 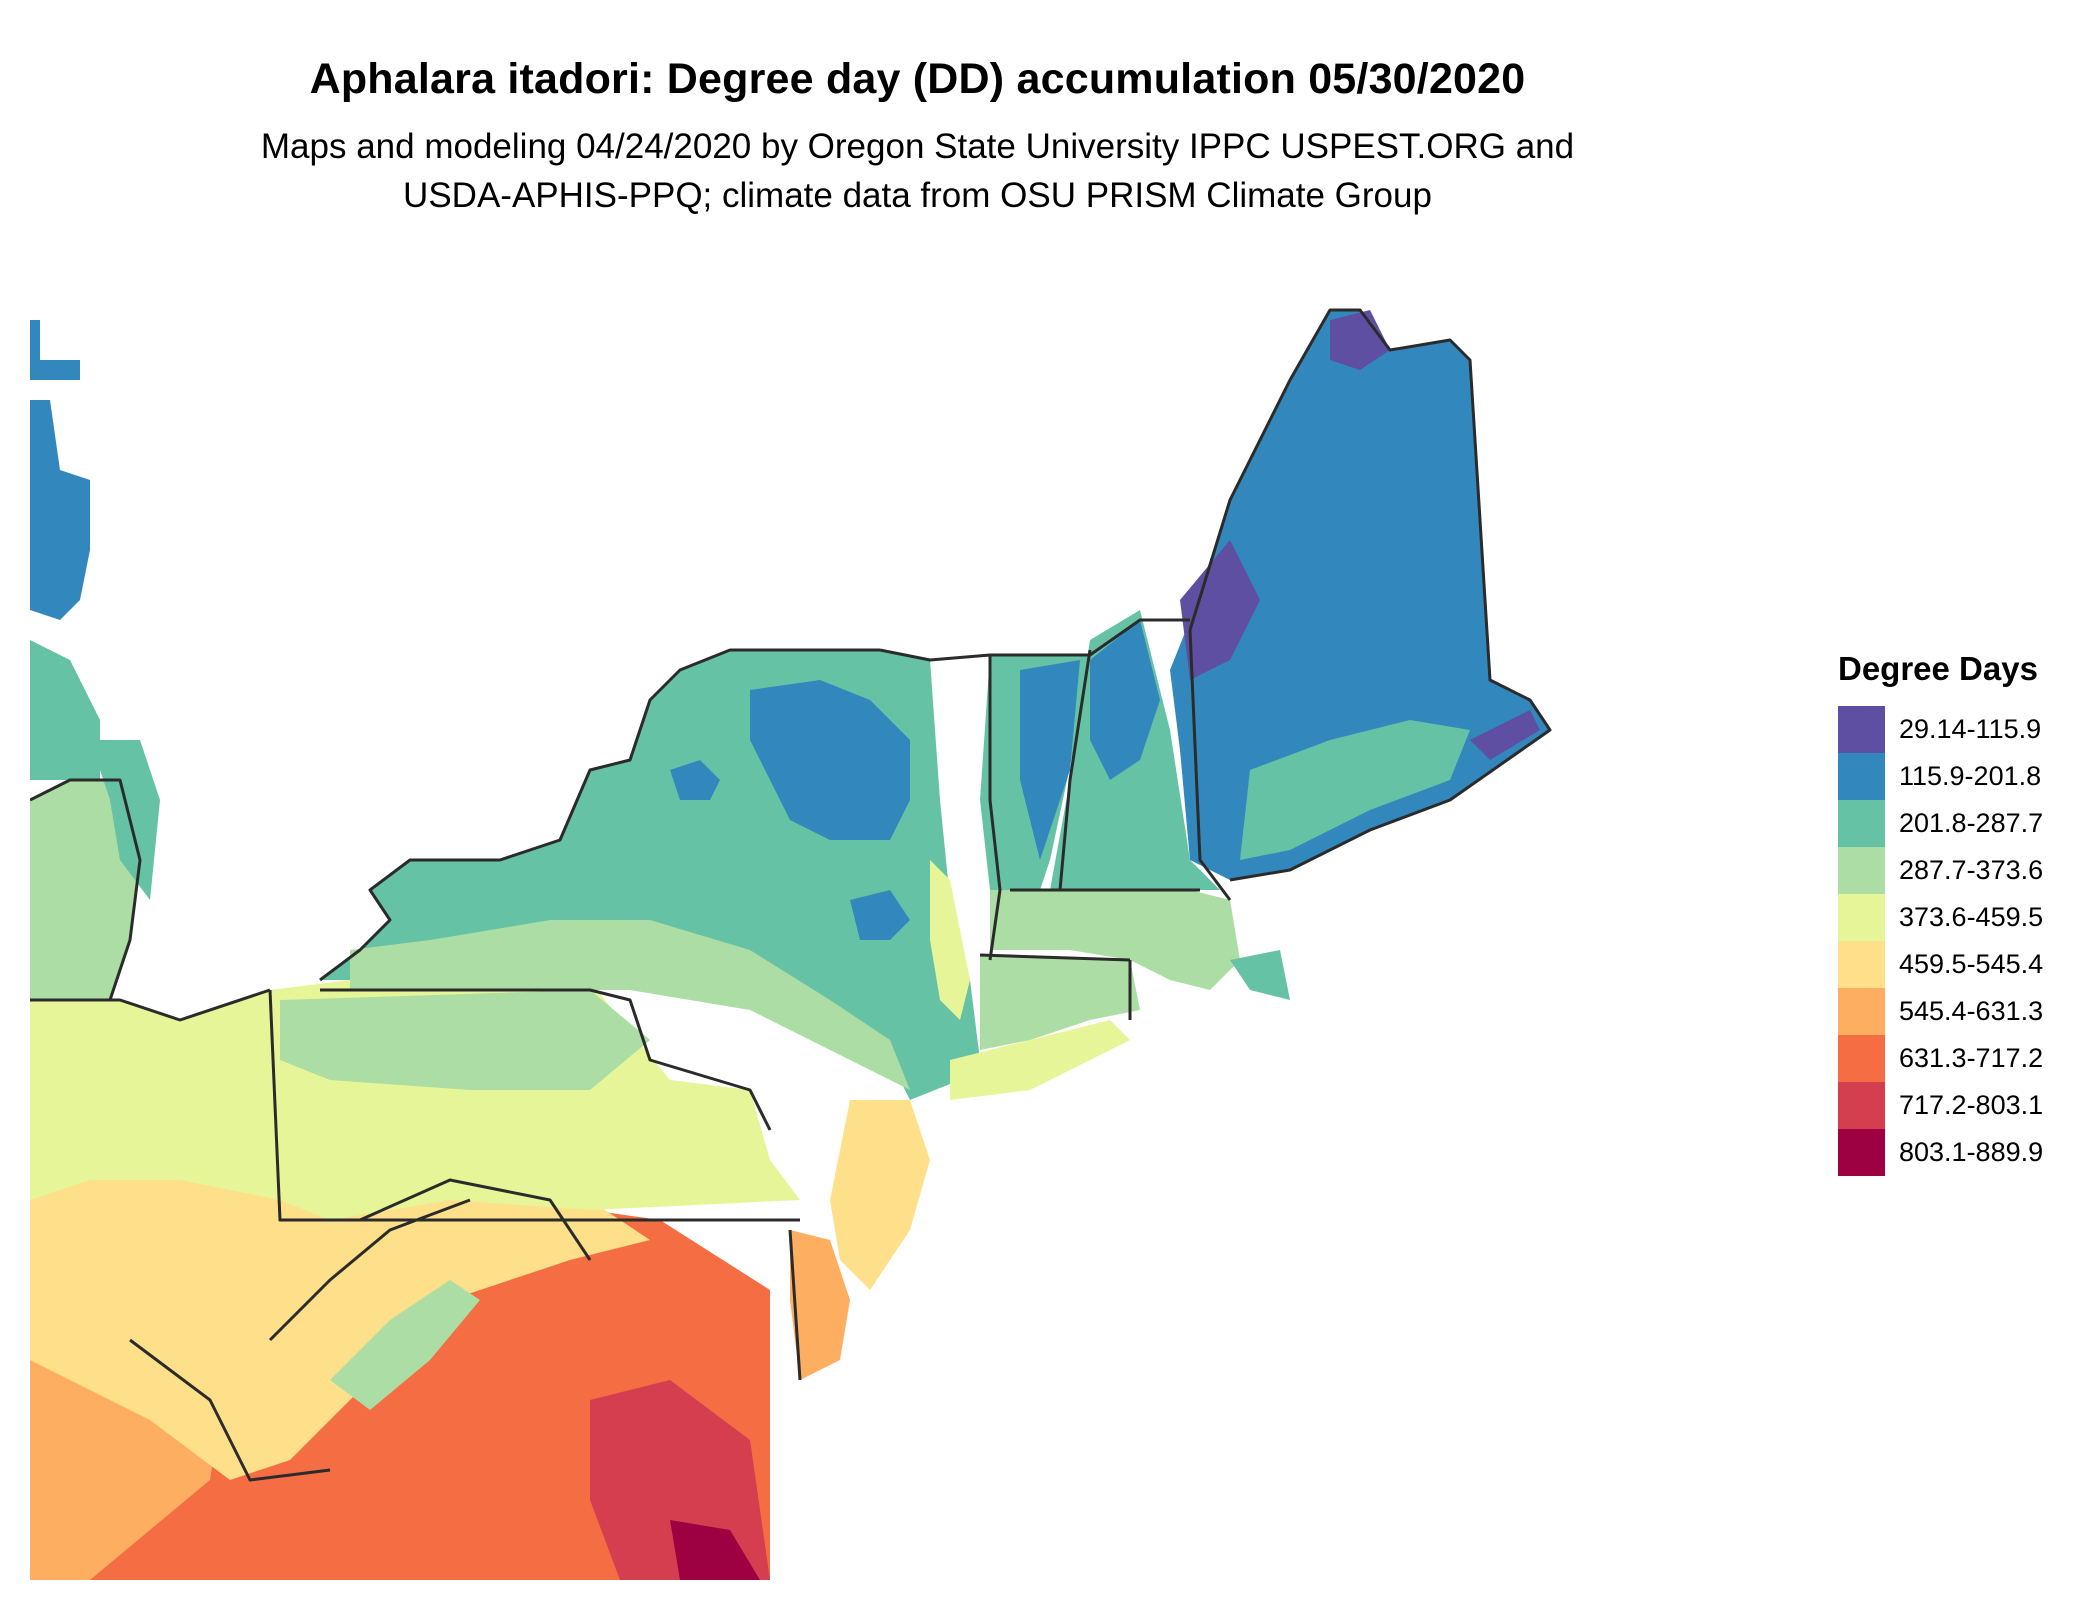 I want to click on region-massachusetts, so click(x=1115, y=940).